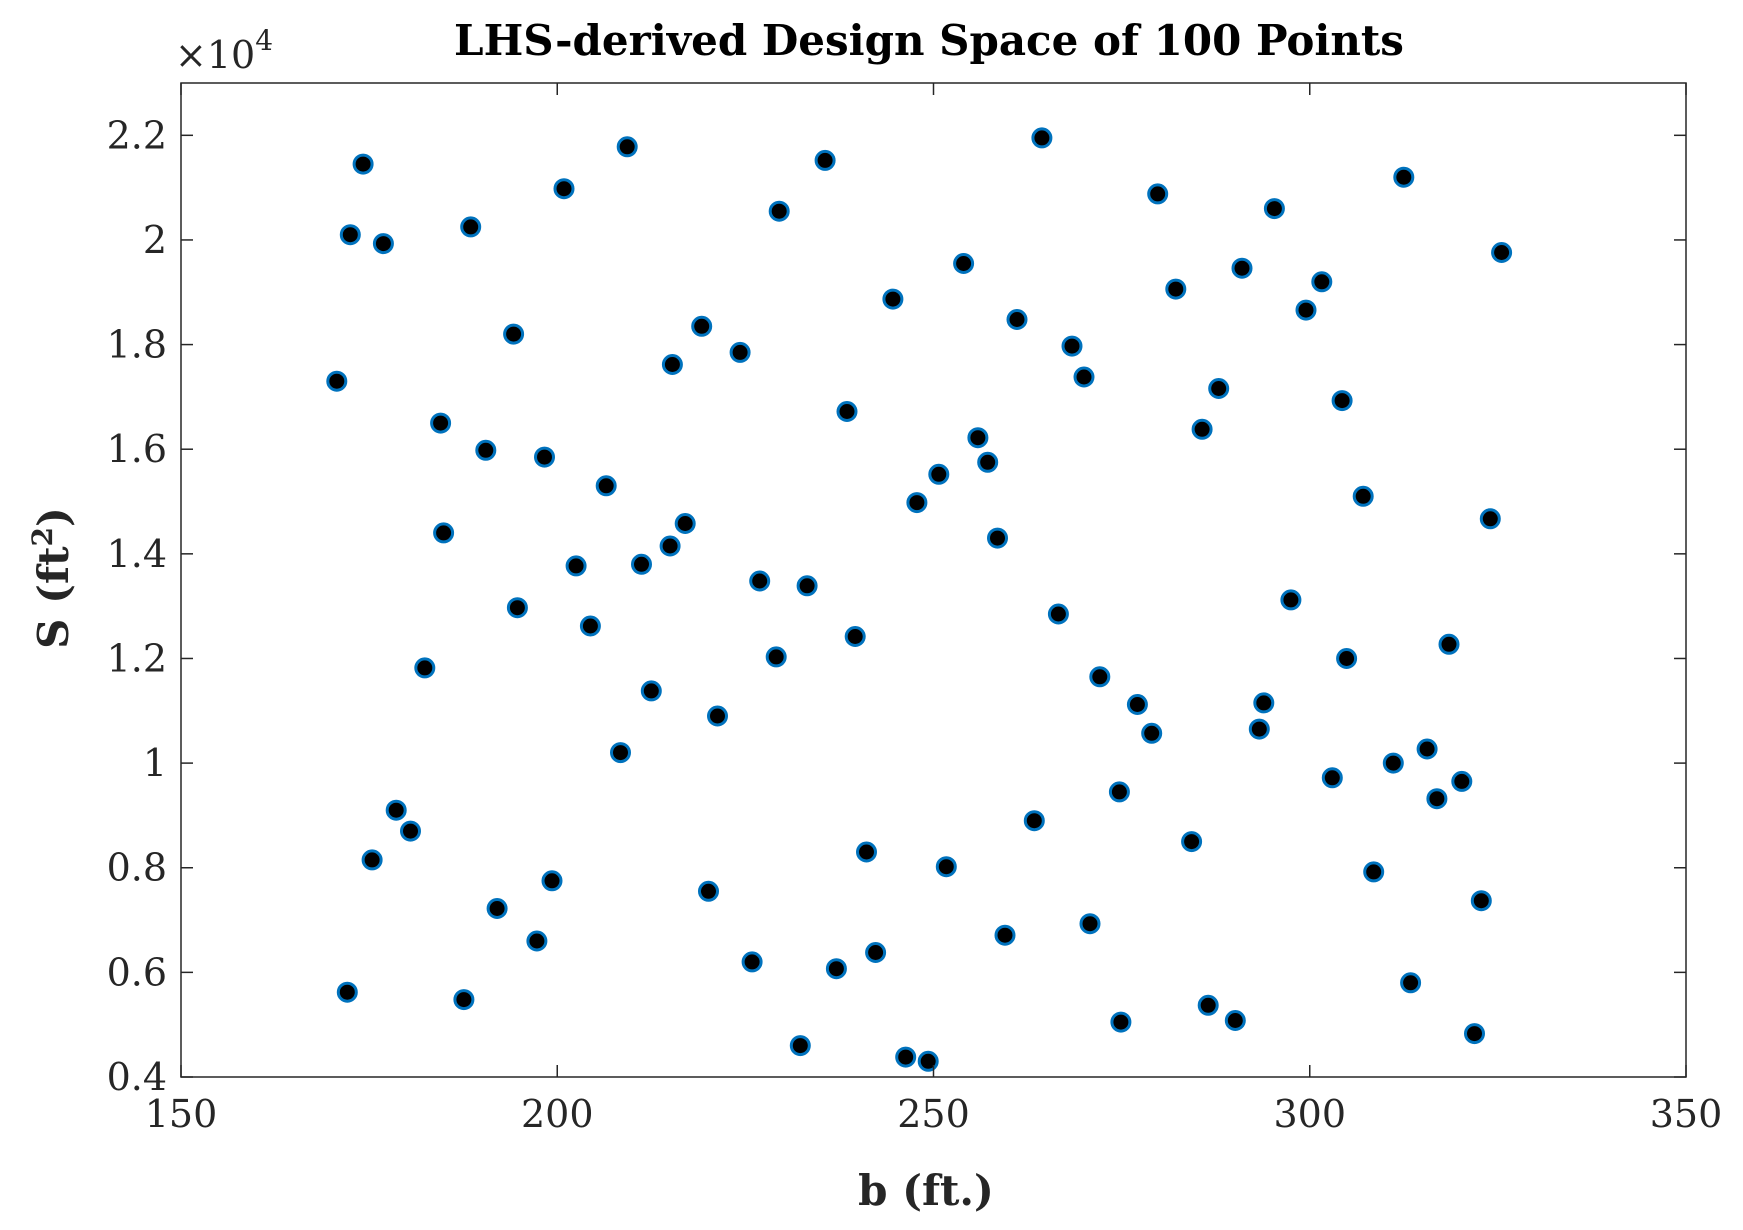 This screenshot has width=1743, height=1230. Describe the element at coordinates (926, 1190) in the screenshot. I see `x-axis-label: b (ft.)` at that location.